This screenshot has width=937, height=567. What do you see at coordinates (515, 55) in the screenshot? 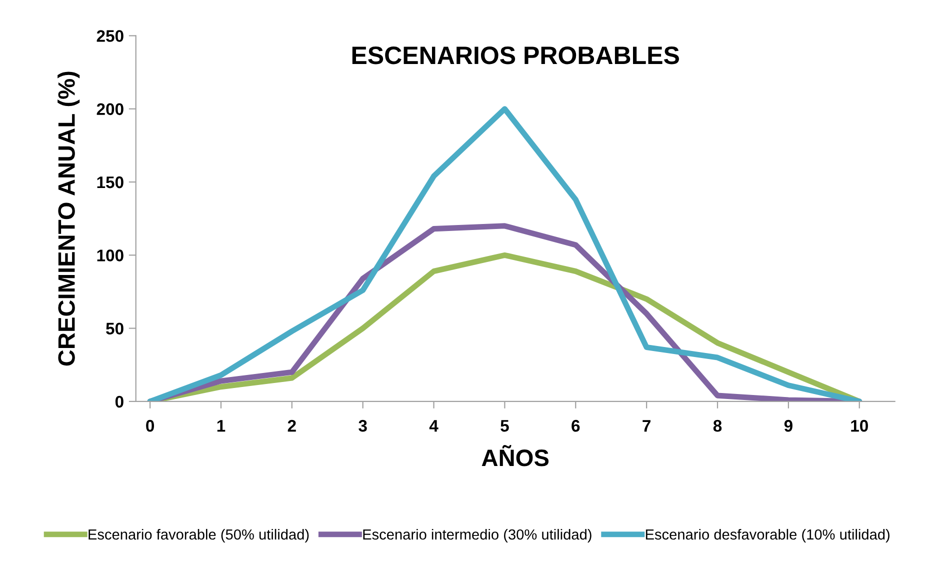
I see `chart-title: ESCENARIOS PROBABLES` at bounding box center [515, 55].